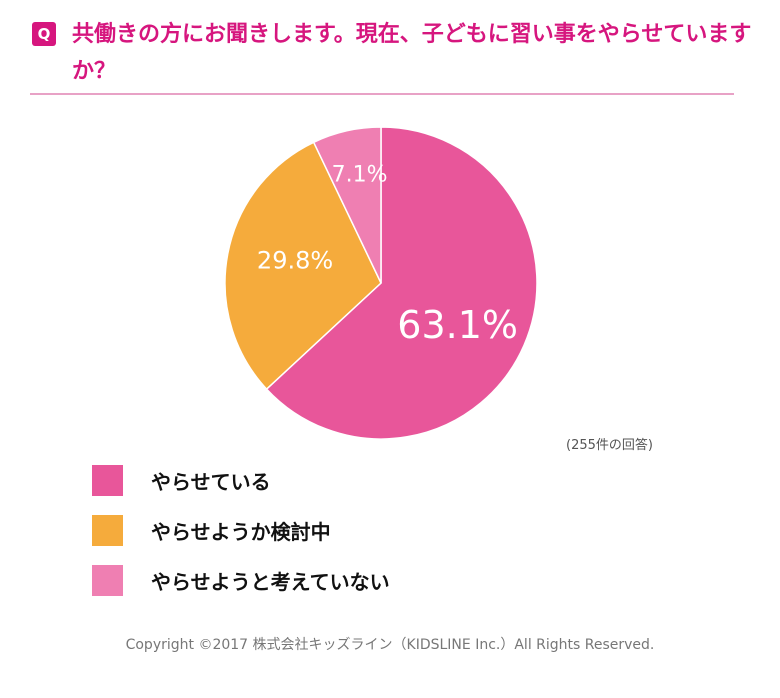  What do you see at coordinates (412, 53) in the screenshot?
I see `question-text: 共働きの方にお聞きします。現在、子どもに習い事をやらせていますか？` at bounding box center [412, 53].